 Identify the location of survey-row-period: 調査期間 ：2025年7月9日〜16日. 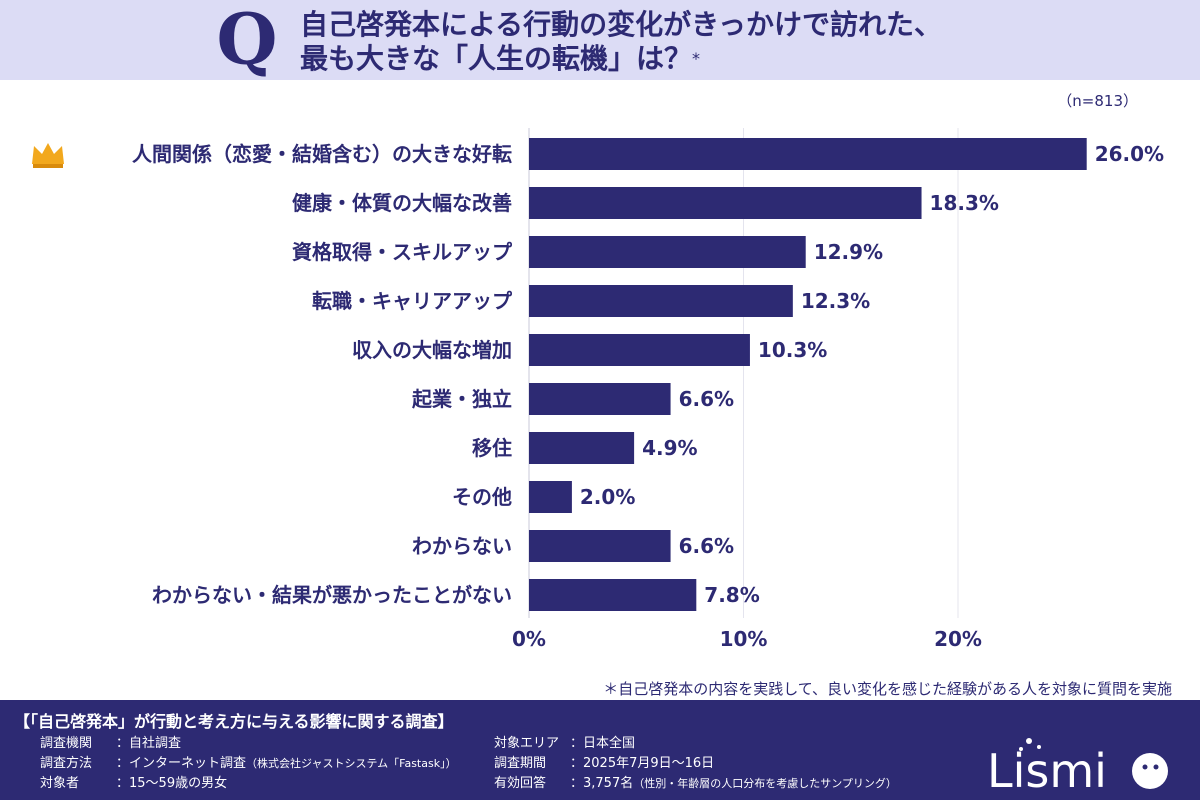
(604, 764).